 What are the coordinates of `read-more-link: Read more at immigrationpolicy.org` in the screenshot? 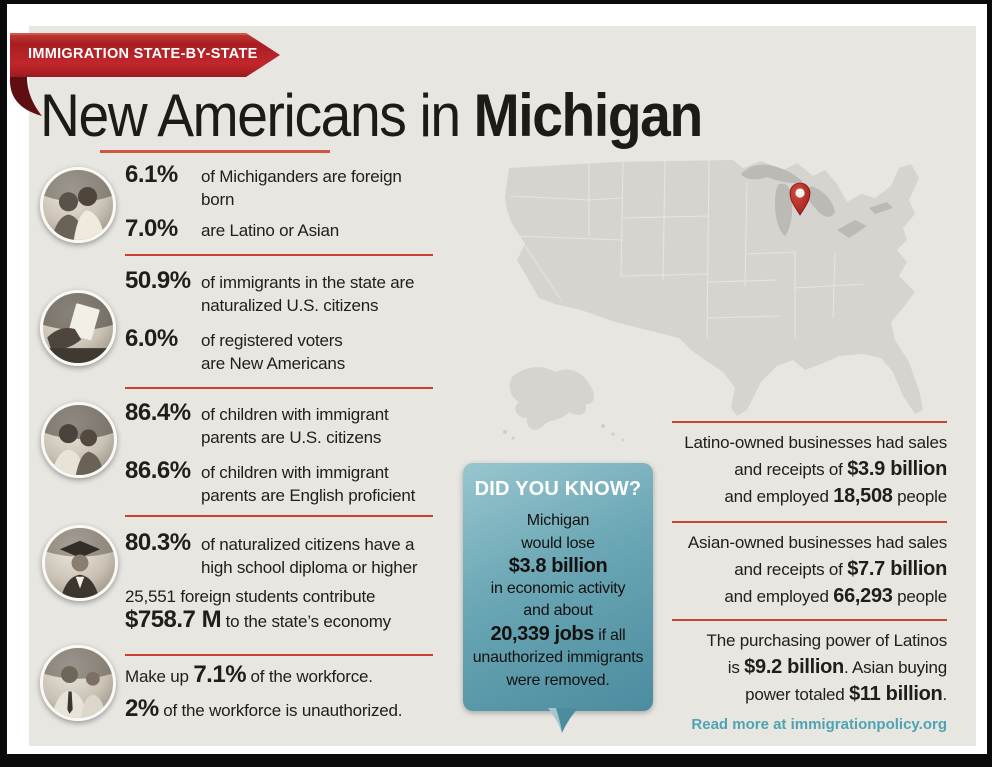 It's located at (819, 724).